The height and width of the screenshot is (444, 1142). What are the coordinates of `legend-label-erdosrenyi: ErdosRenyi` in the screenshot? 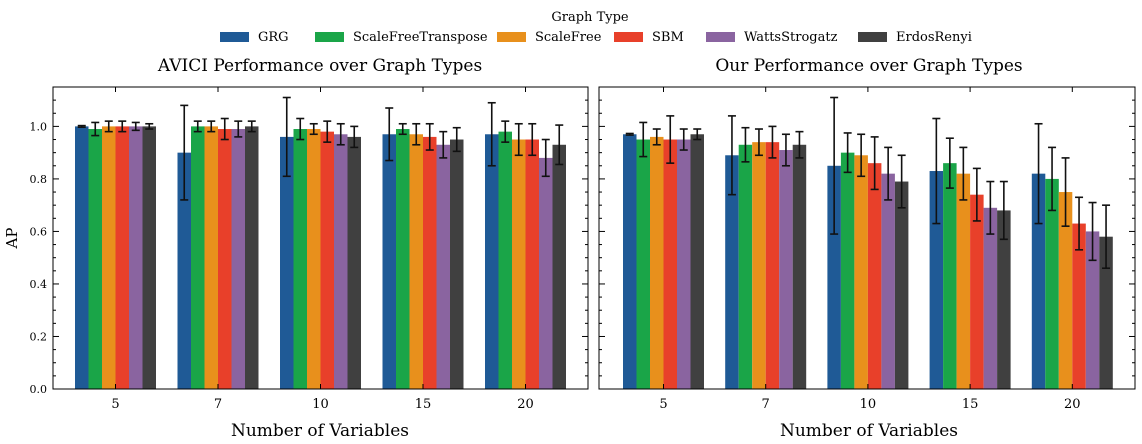 It's located at (934, 37).